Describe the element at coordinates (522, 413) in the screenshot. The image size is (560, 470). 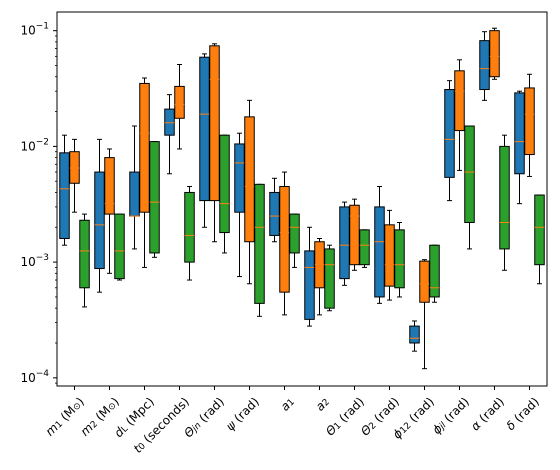
I see `x-tick-label: δ (rad)` at that location.